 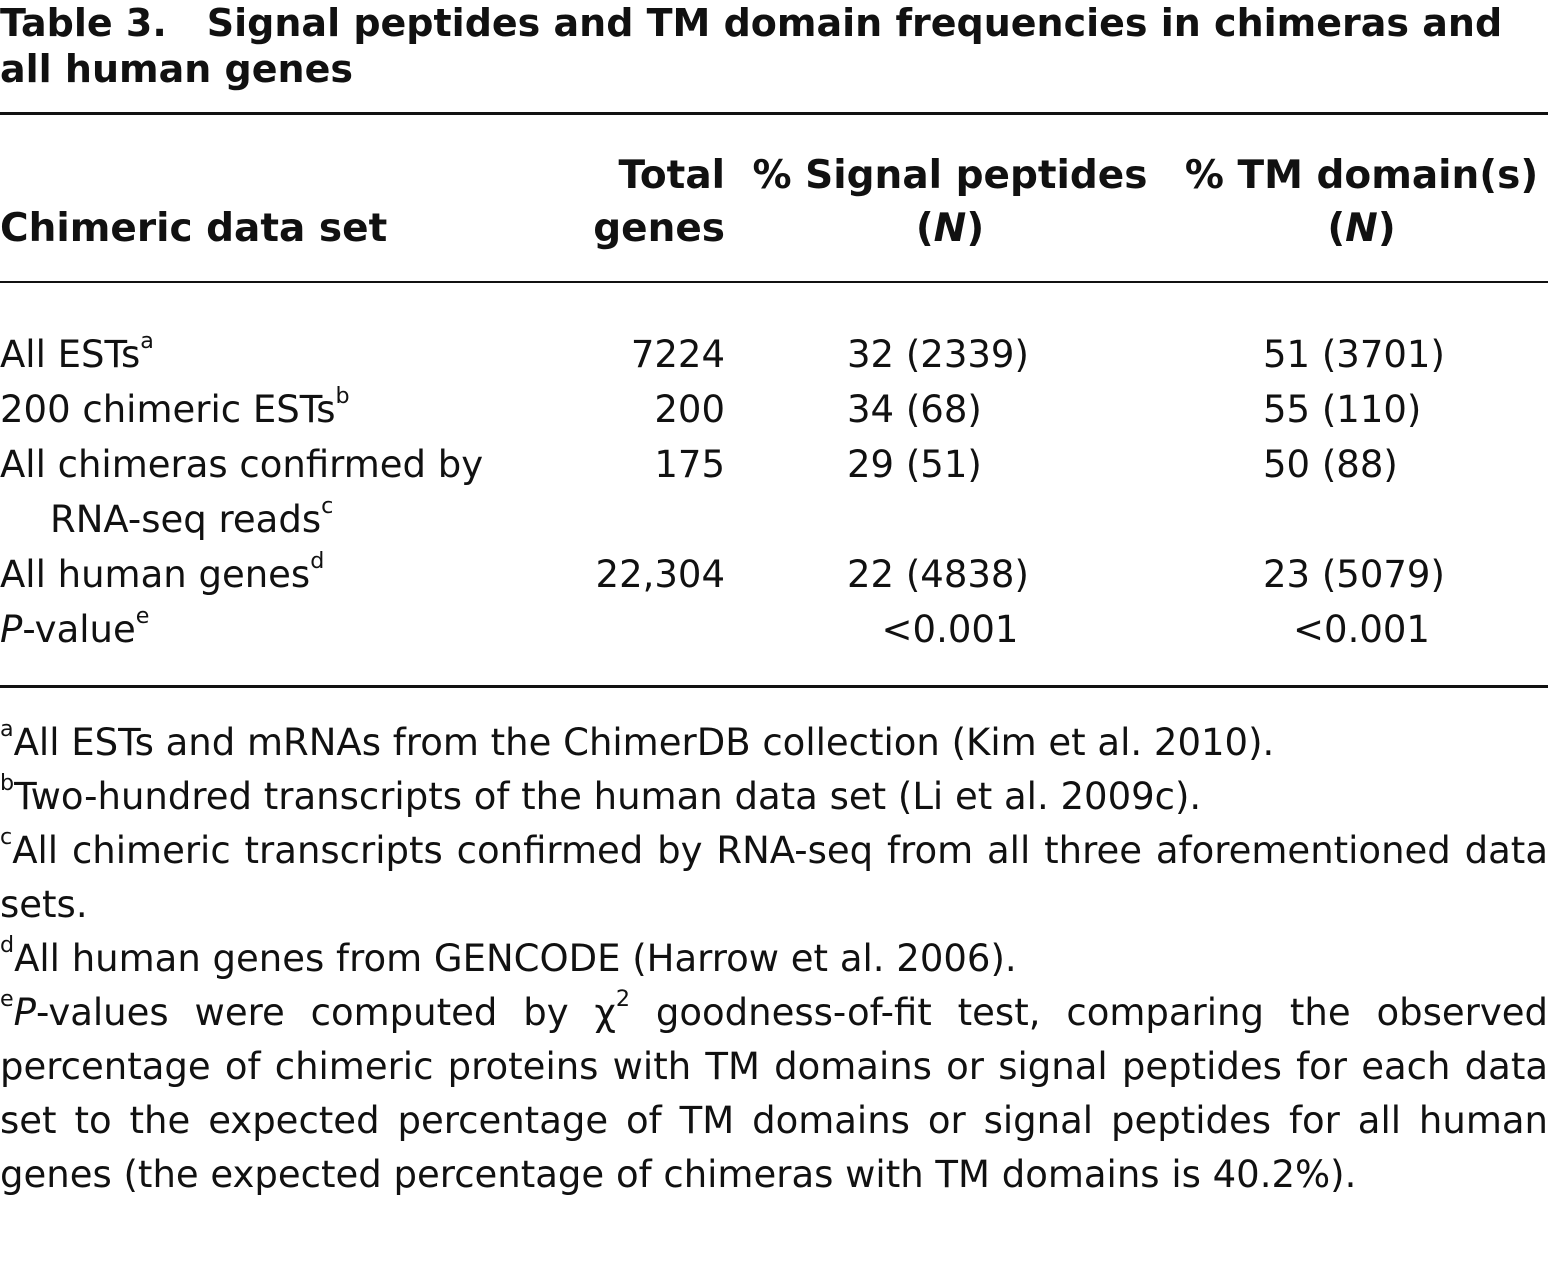 What do you see at coordinates (1361, 492) in the screenshot?
I see `table-cell: 50 (88)` at bounding box center [1361, 492].